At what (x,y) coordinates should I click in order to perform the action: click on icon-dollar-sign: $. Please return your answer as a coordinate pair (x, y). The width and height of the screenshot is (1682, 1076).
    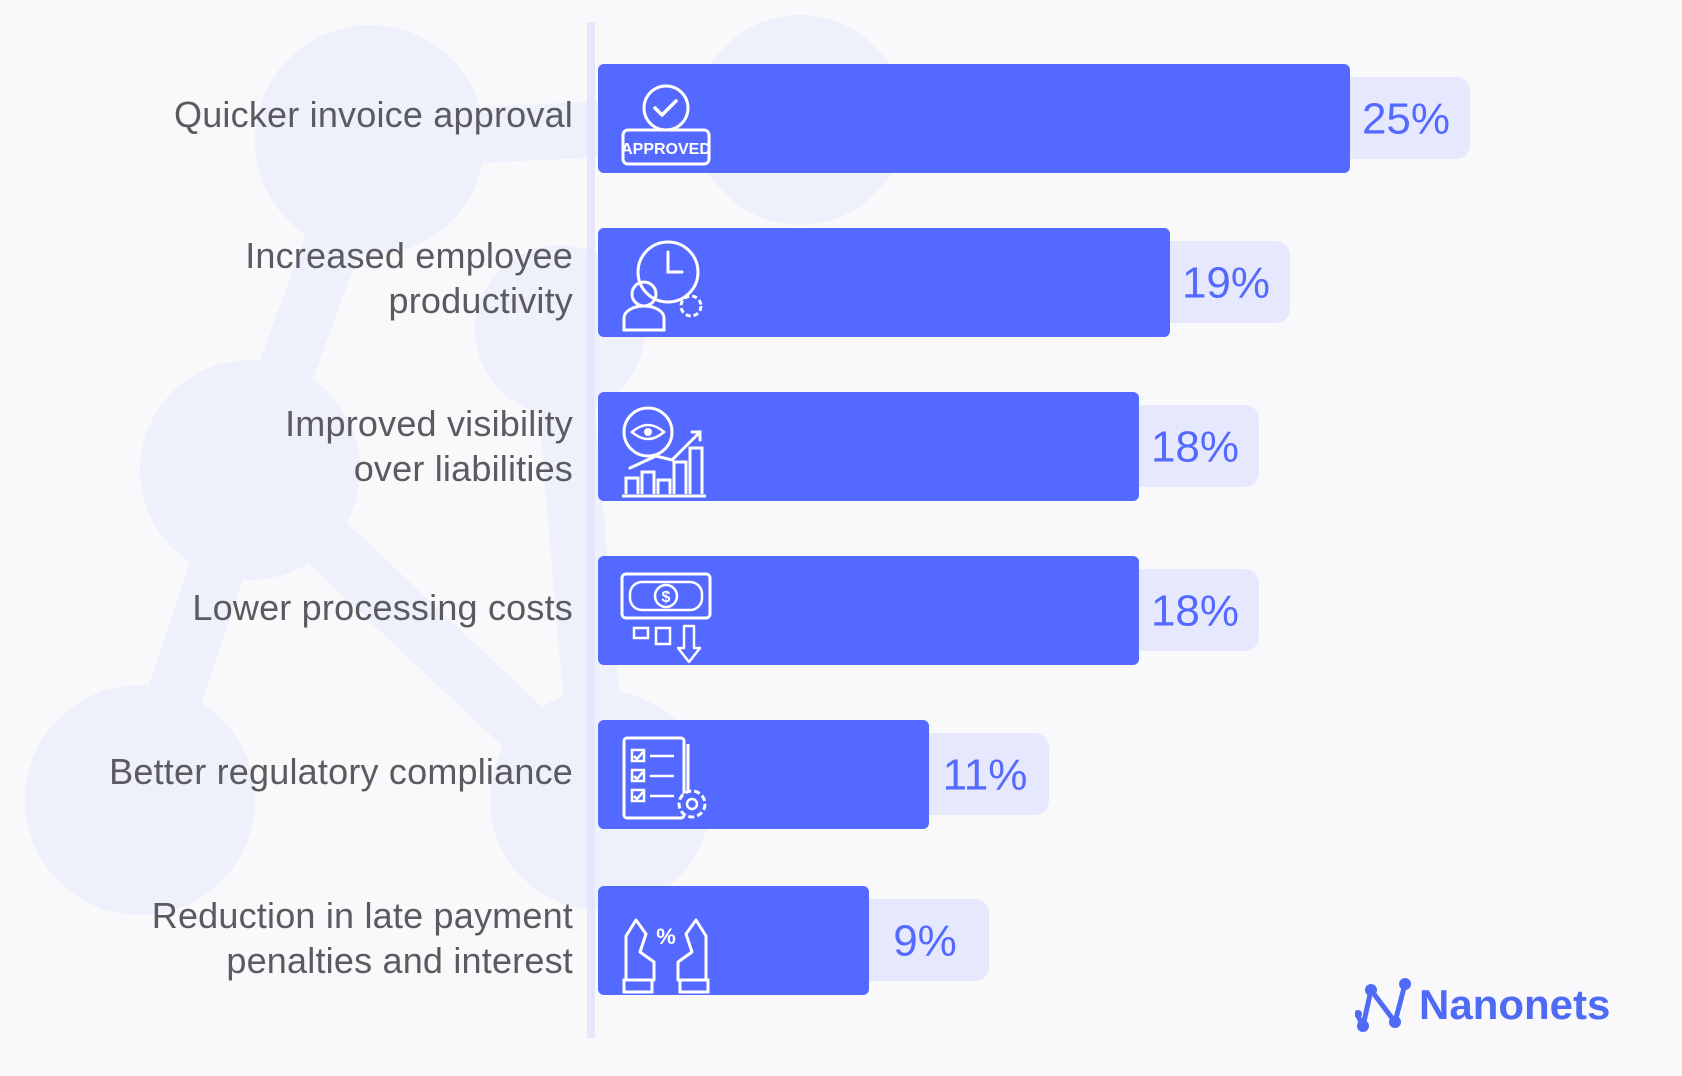
    Looking at the image, I should click on (666, 597).